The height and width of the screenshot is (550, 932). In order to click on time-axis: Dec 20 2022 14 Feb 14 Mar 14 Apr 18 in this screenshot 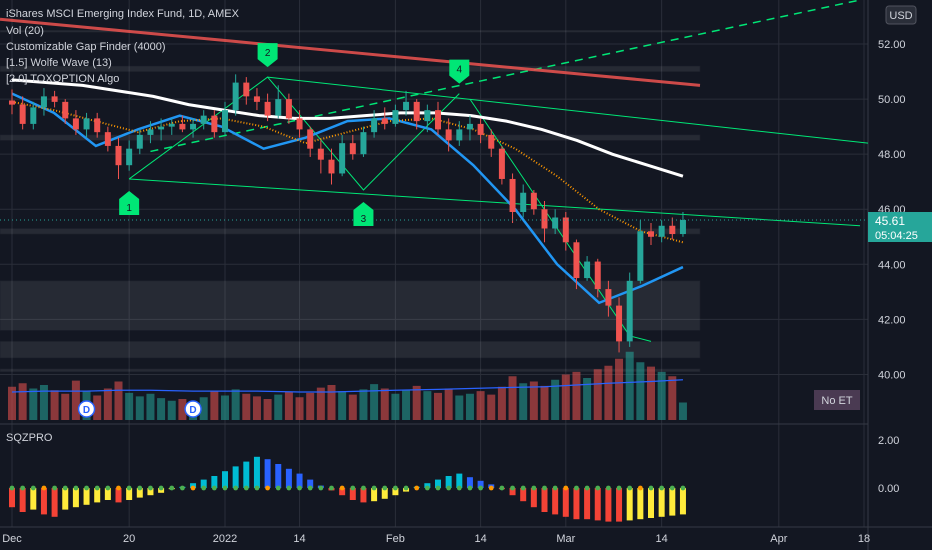, I will do `click(436, 539)`.